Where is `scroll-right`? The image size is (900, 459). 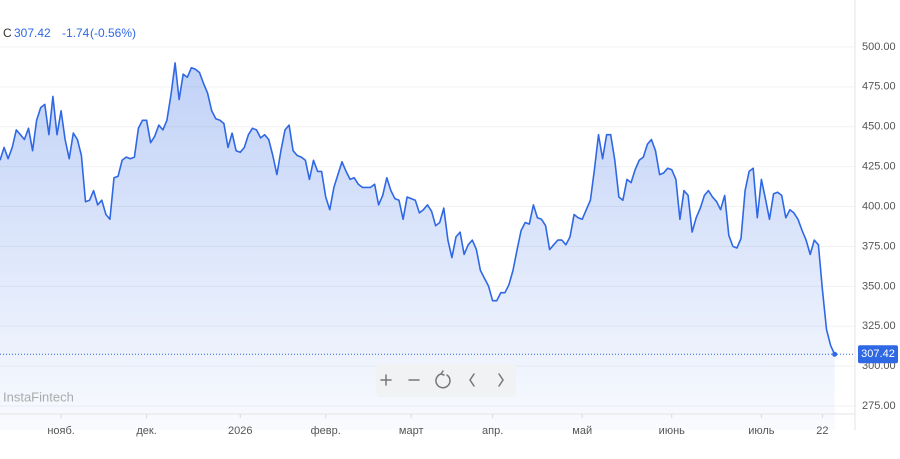
scroll-right is located at coordinates (501, 380).